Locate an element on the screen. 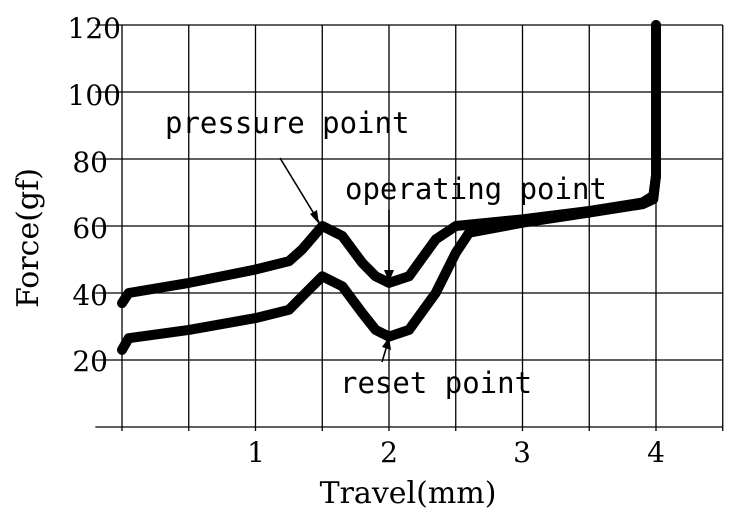  x-tick-label: 3 is located at coordinates (522, 452).